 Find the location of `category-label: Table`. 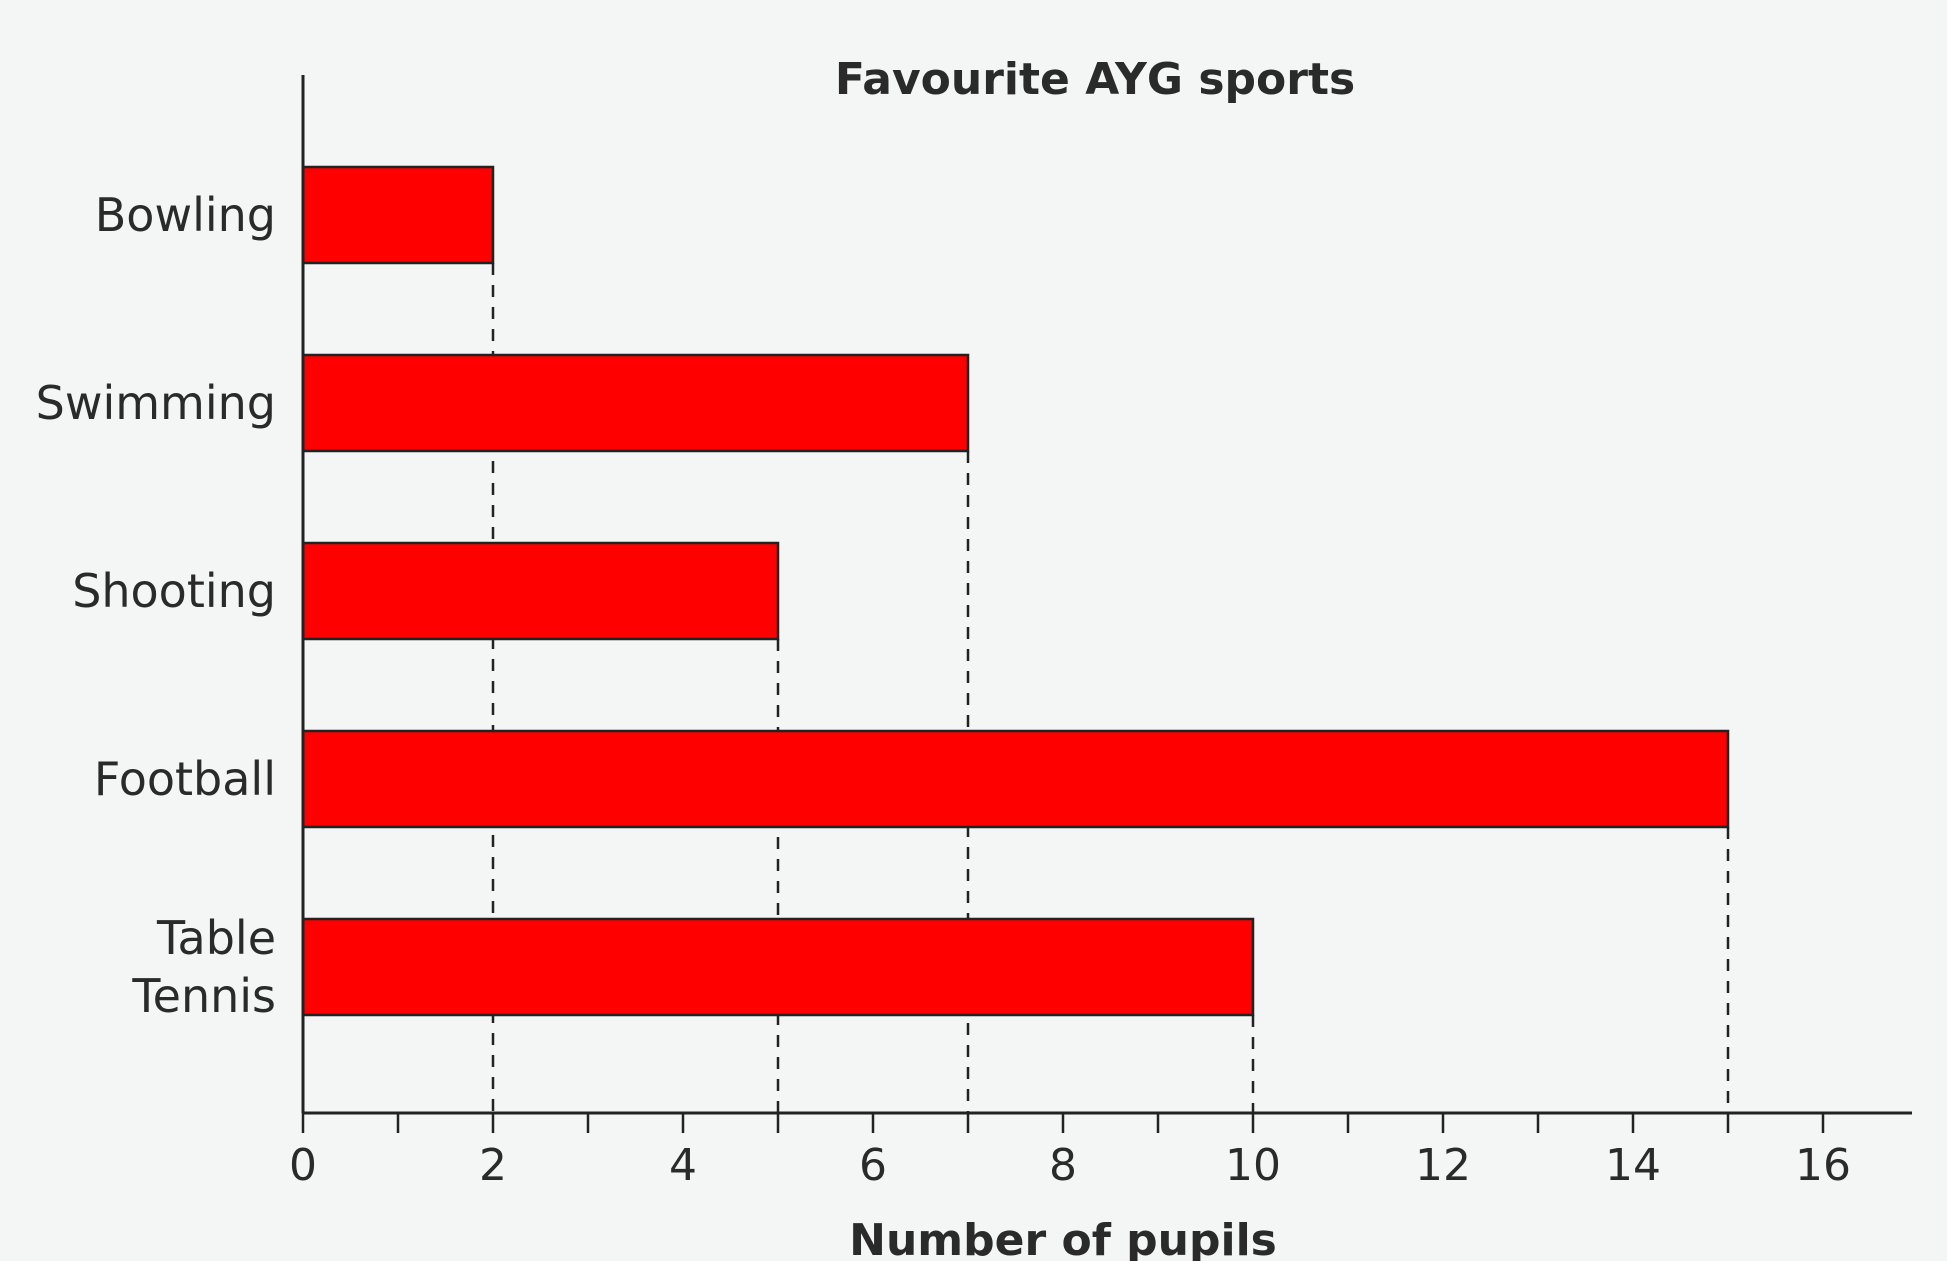

category-label: Table is located at coordinates (216, 938).